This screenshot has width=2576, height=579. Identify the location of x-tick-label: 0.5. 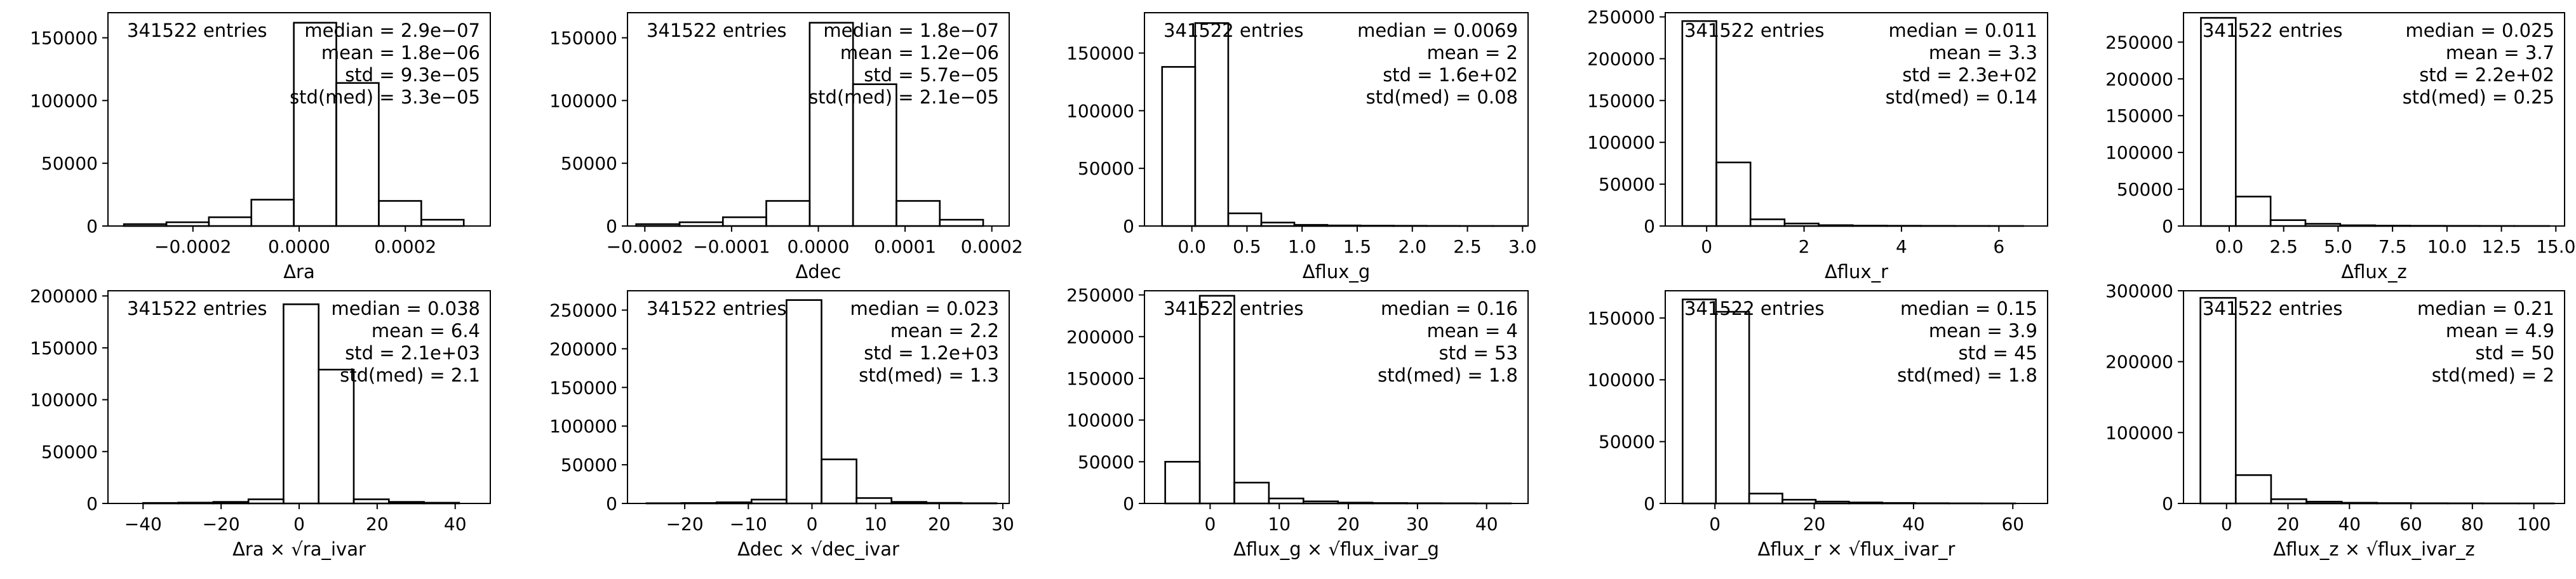
(1247, 246).